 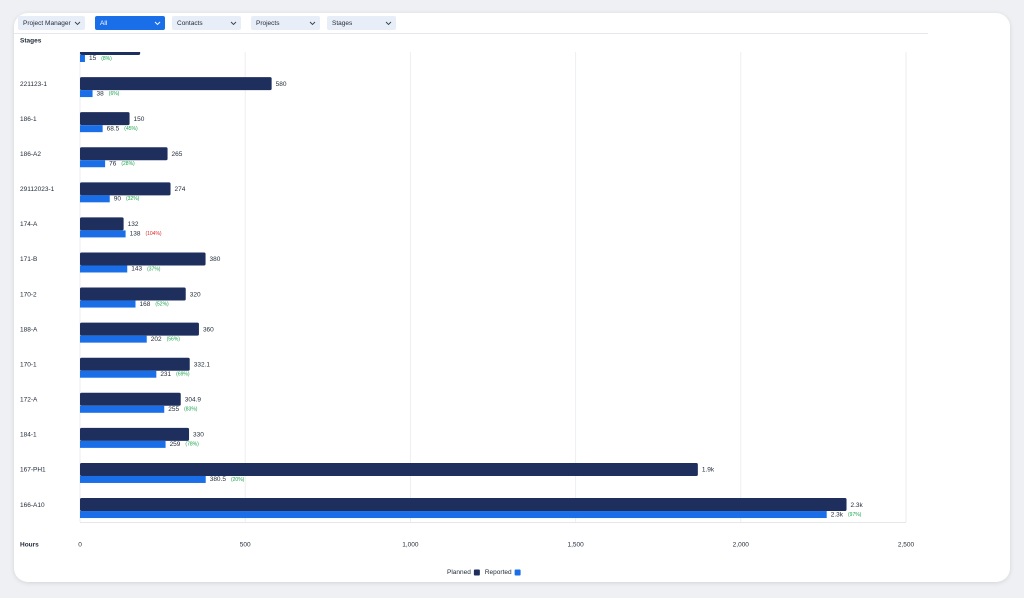 What do you see at coordinates (31, 41) in the screenshot?
I see `y-axis-label: Stages` at bounding box center [31, 41].